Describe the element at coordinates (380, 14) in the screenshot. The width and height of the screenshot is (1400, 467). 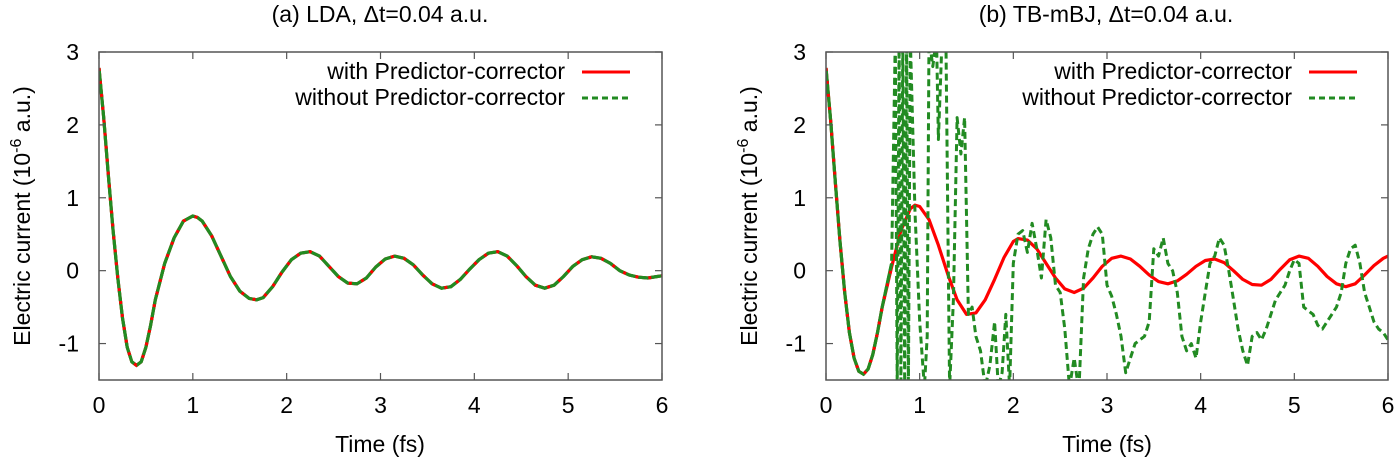
I see `panel-a-title: (a) LDA, Δt=0.04 a.u.` at that location.